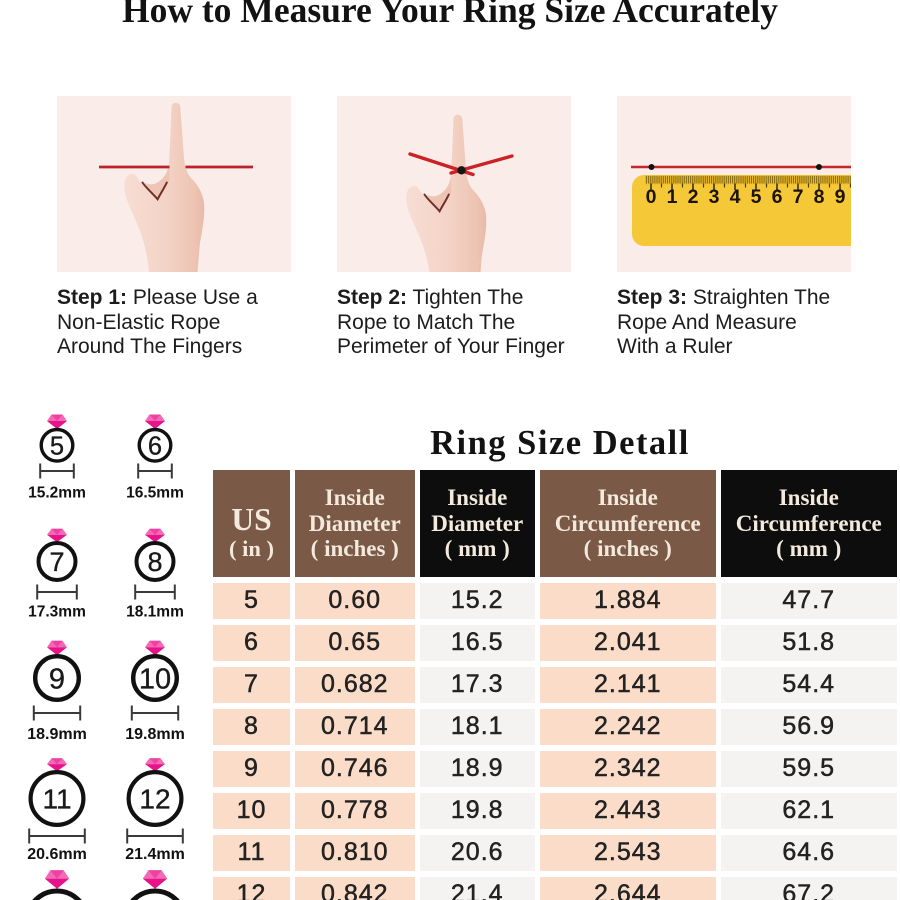 The image size is (900, 900). What do you see at coordinates (57, 493) in the screenshot?
I see `svg-text: 15.2mm` at bounding box center [57, 493].